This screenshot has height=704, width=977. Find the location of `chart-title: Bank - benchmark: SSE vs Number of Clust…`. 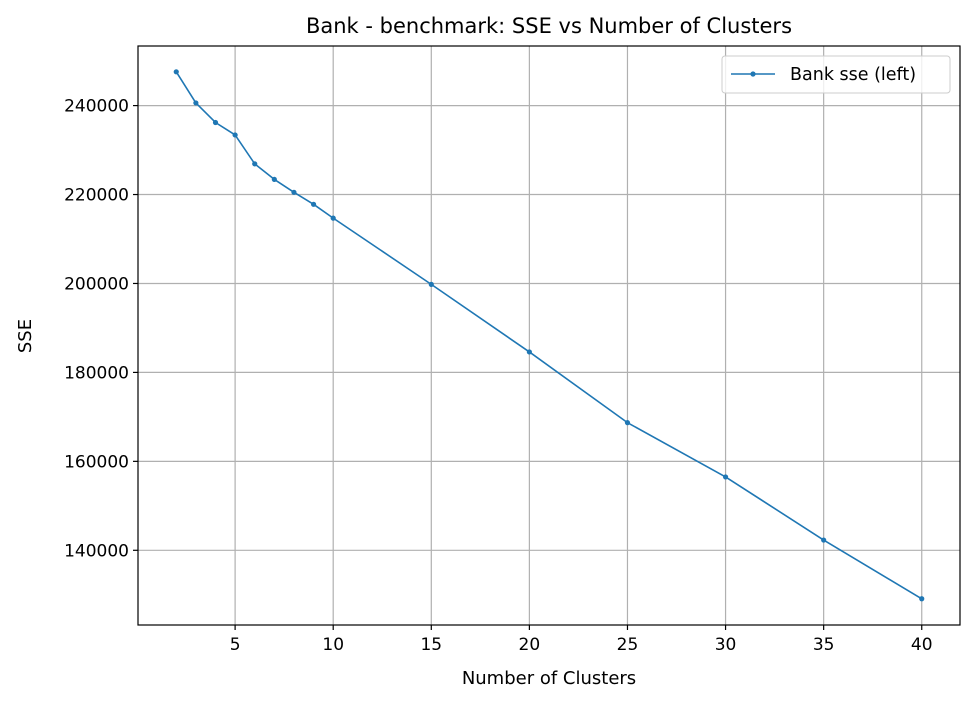

chart-title: Bank - benchmark: SSE vs Number of Clust… is located at coordinates (549, 26).